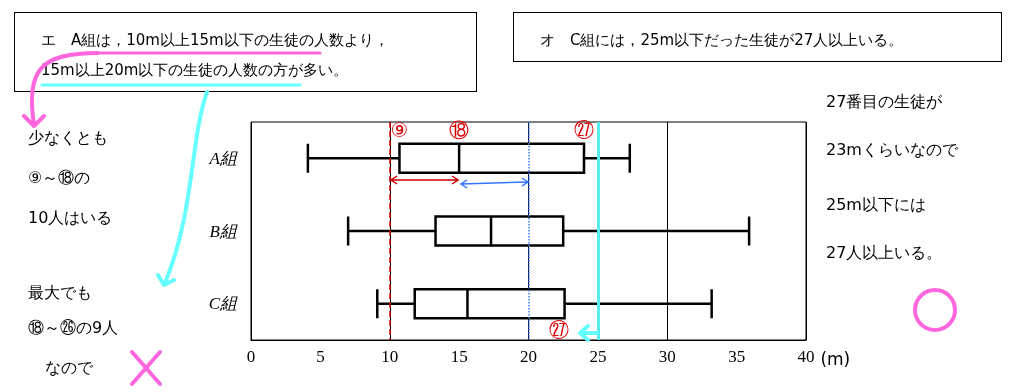  What do you see at coordinates (806, 356) in the screenshot?
I see `x-tick-label: 40` at bounding box center [806, 356].